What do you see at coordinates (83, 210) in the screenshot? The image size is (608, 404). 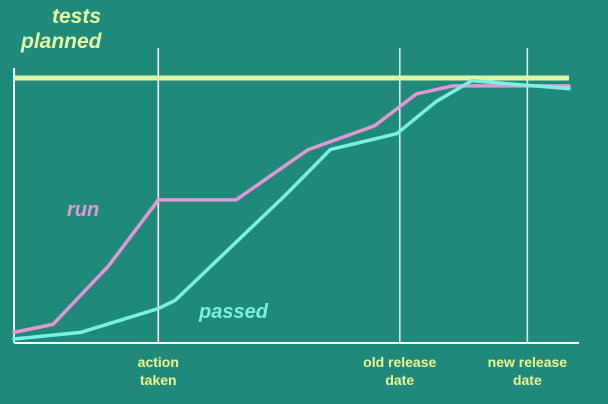 I see `series-label-run: run` at bounding box center [83, 210].